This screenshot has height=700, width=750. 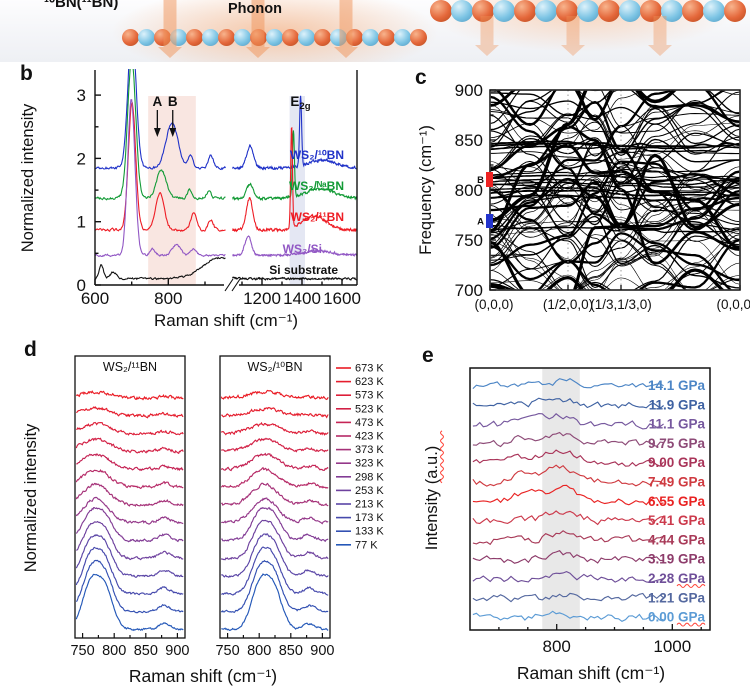 I want to click on mode-marker-A, so click(x=489, y=221).